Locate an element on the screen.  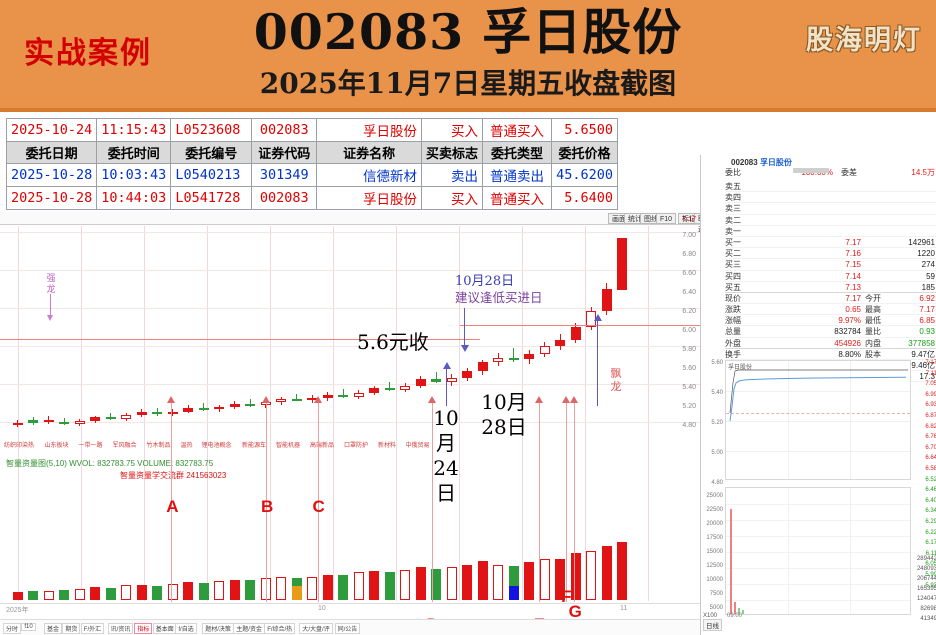
intraday-volume-chart is located at coordinates (818, 551).